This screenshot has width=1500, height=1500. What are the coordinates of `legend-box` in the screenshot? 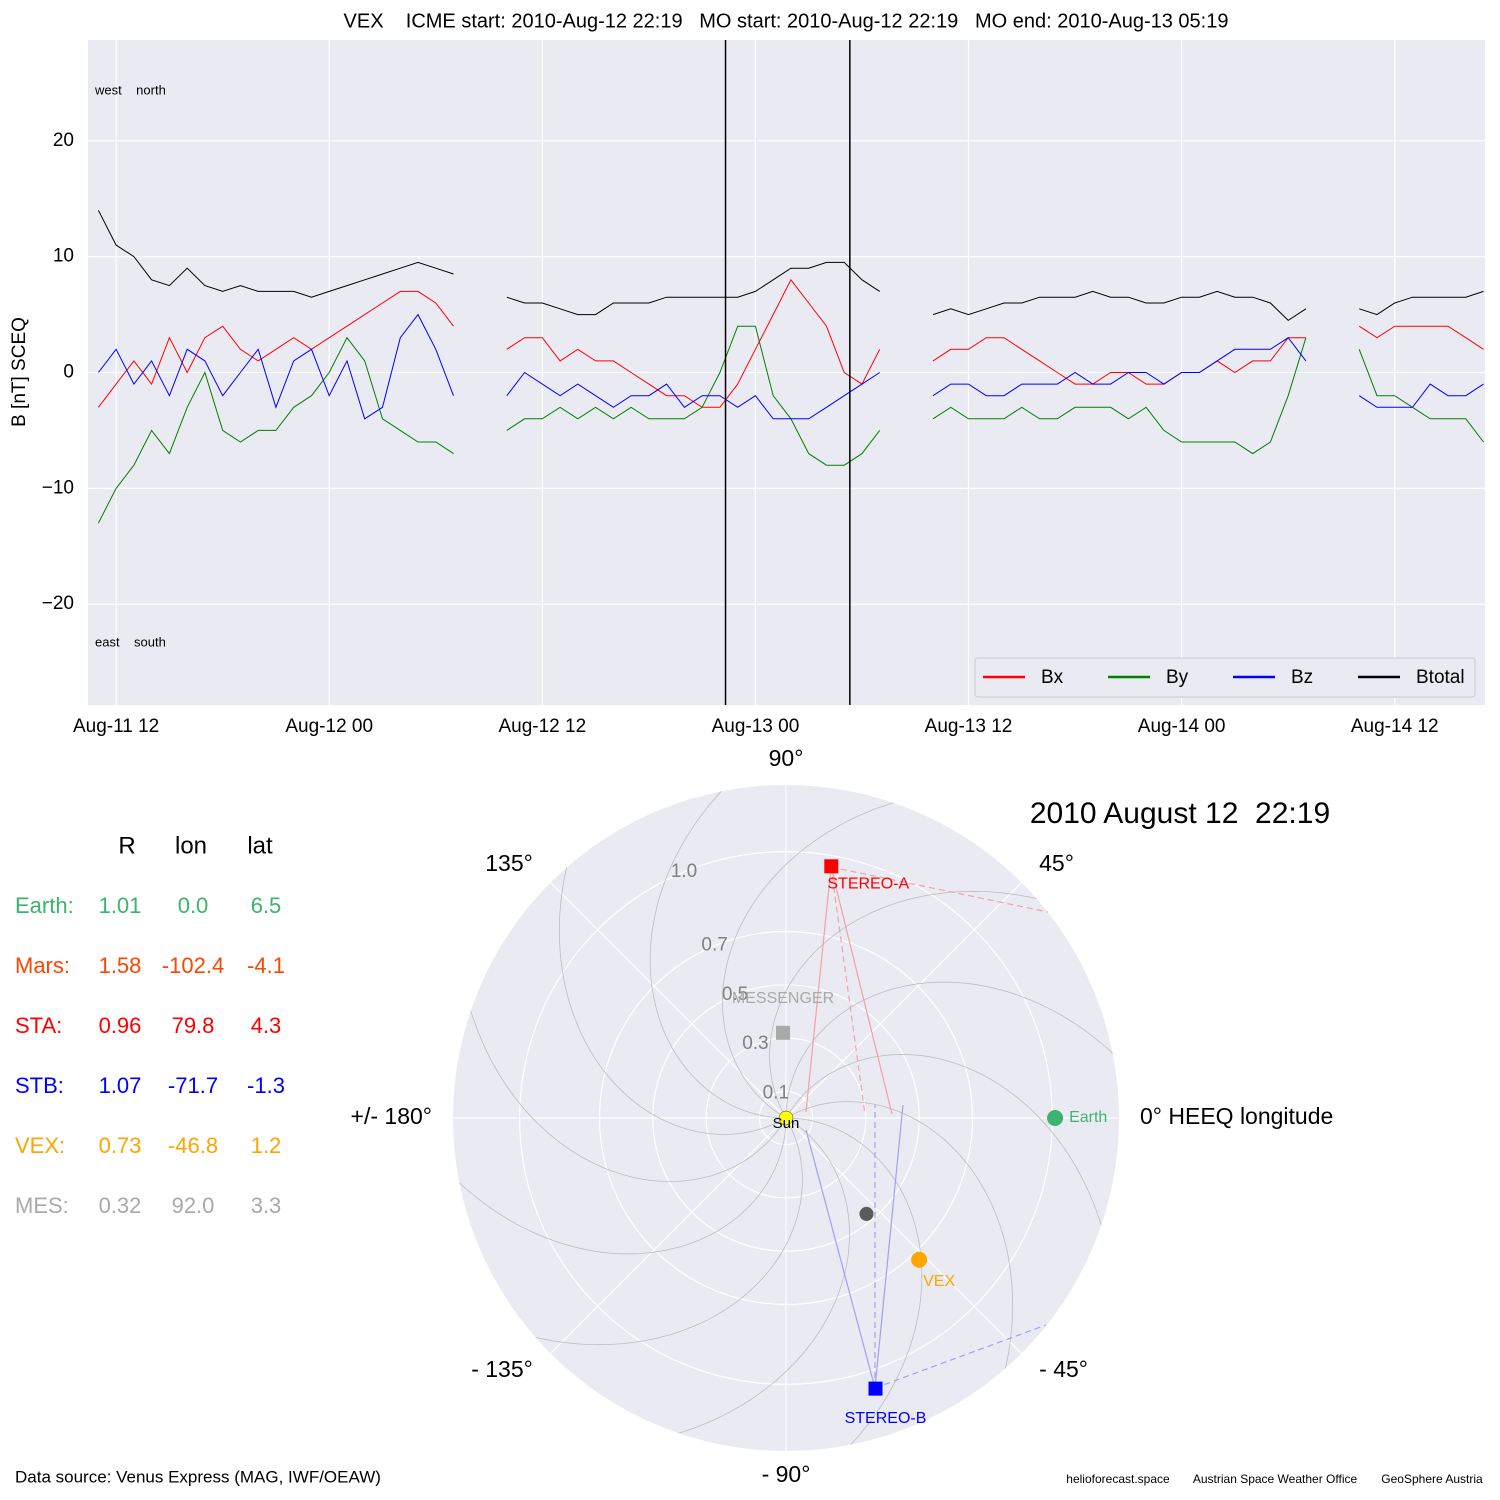 It's located at (1225, 677).